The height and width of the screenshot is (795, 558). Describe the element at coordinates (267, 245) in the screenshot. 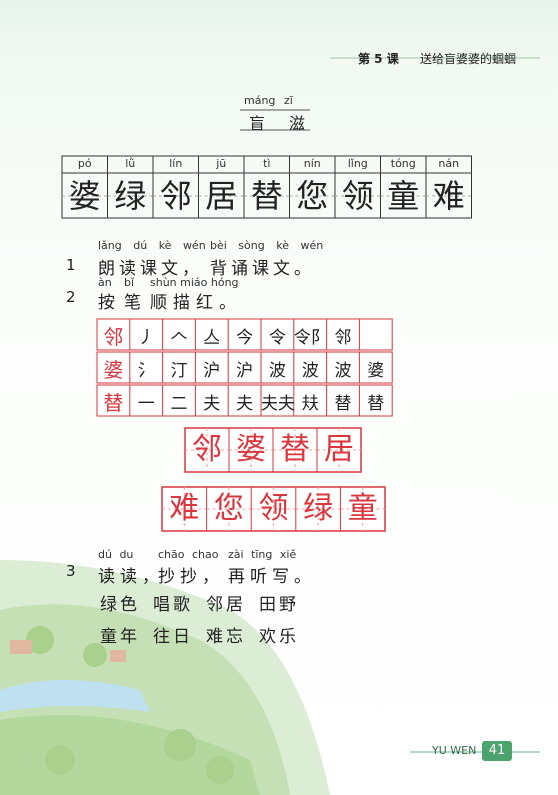

I see `pinyin: bèi sòng kè wén` at that location.